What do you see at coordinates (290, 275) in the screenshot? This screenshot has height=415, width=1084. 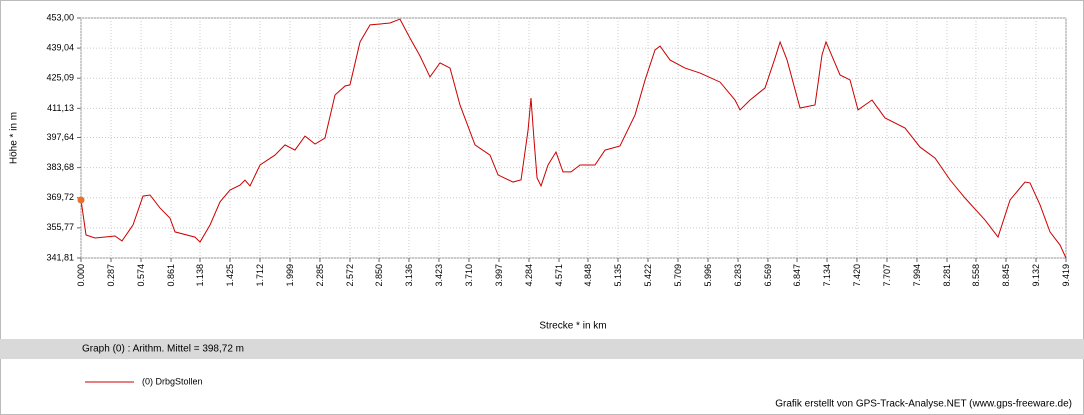 I see `x-tick-label: 1.999` at bounding box center [290, 275].